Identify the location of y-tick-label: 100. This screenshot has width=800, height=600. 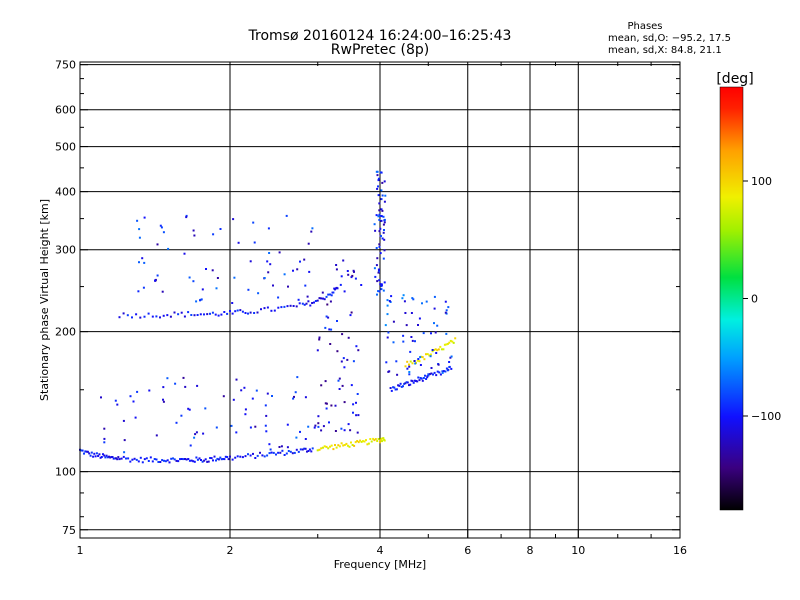
(65, 472).